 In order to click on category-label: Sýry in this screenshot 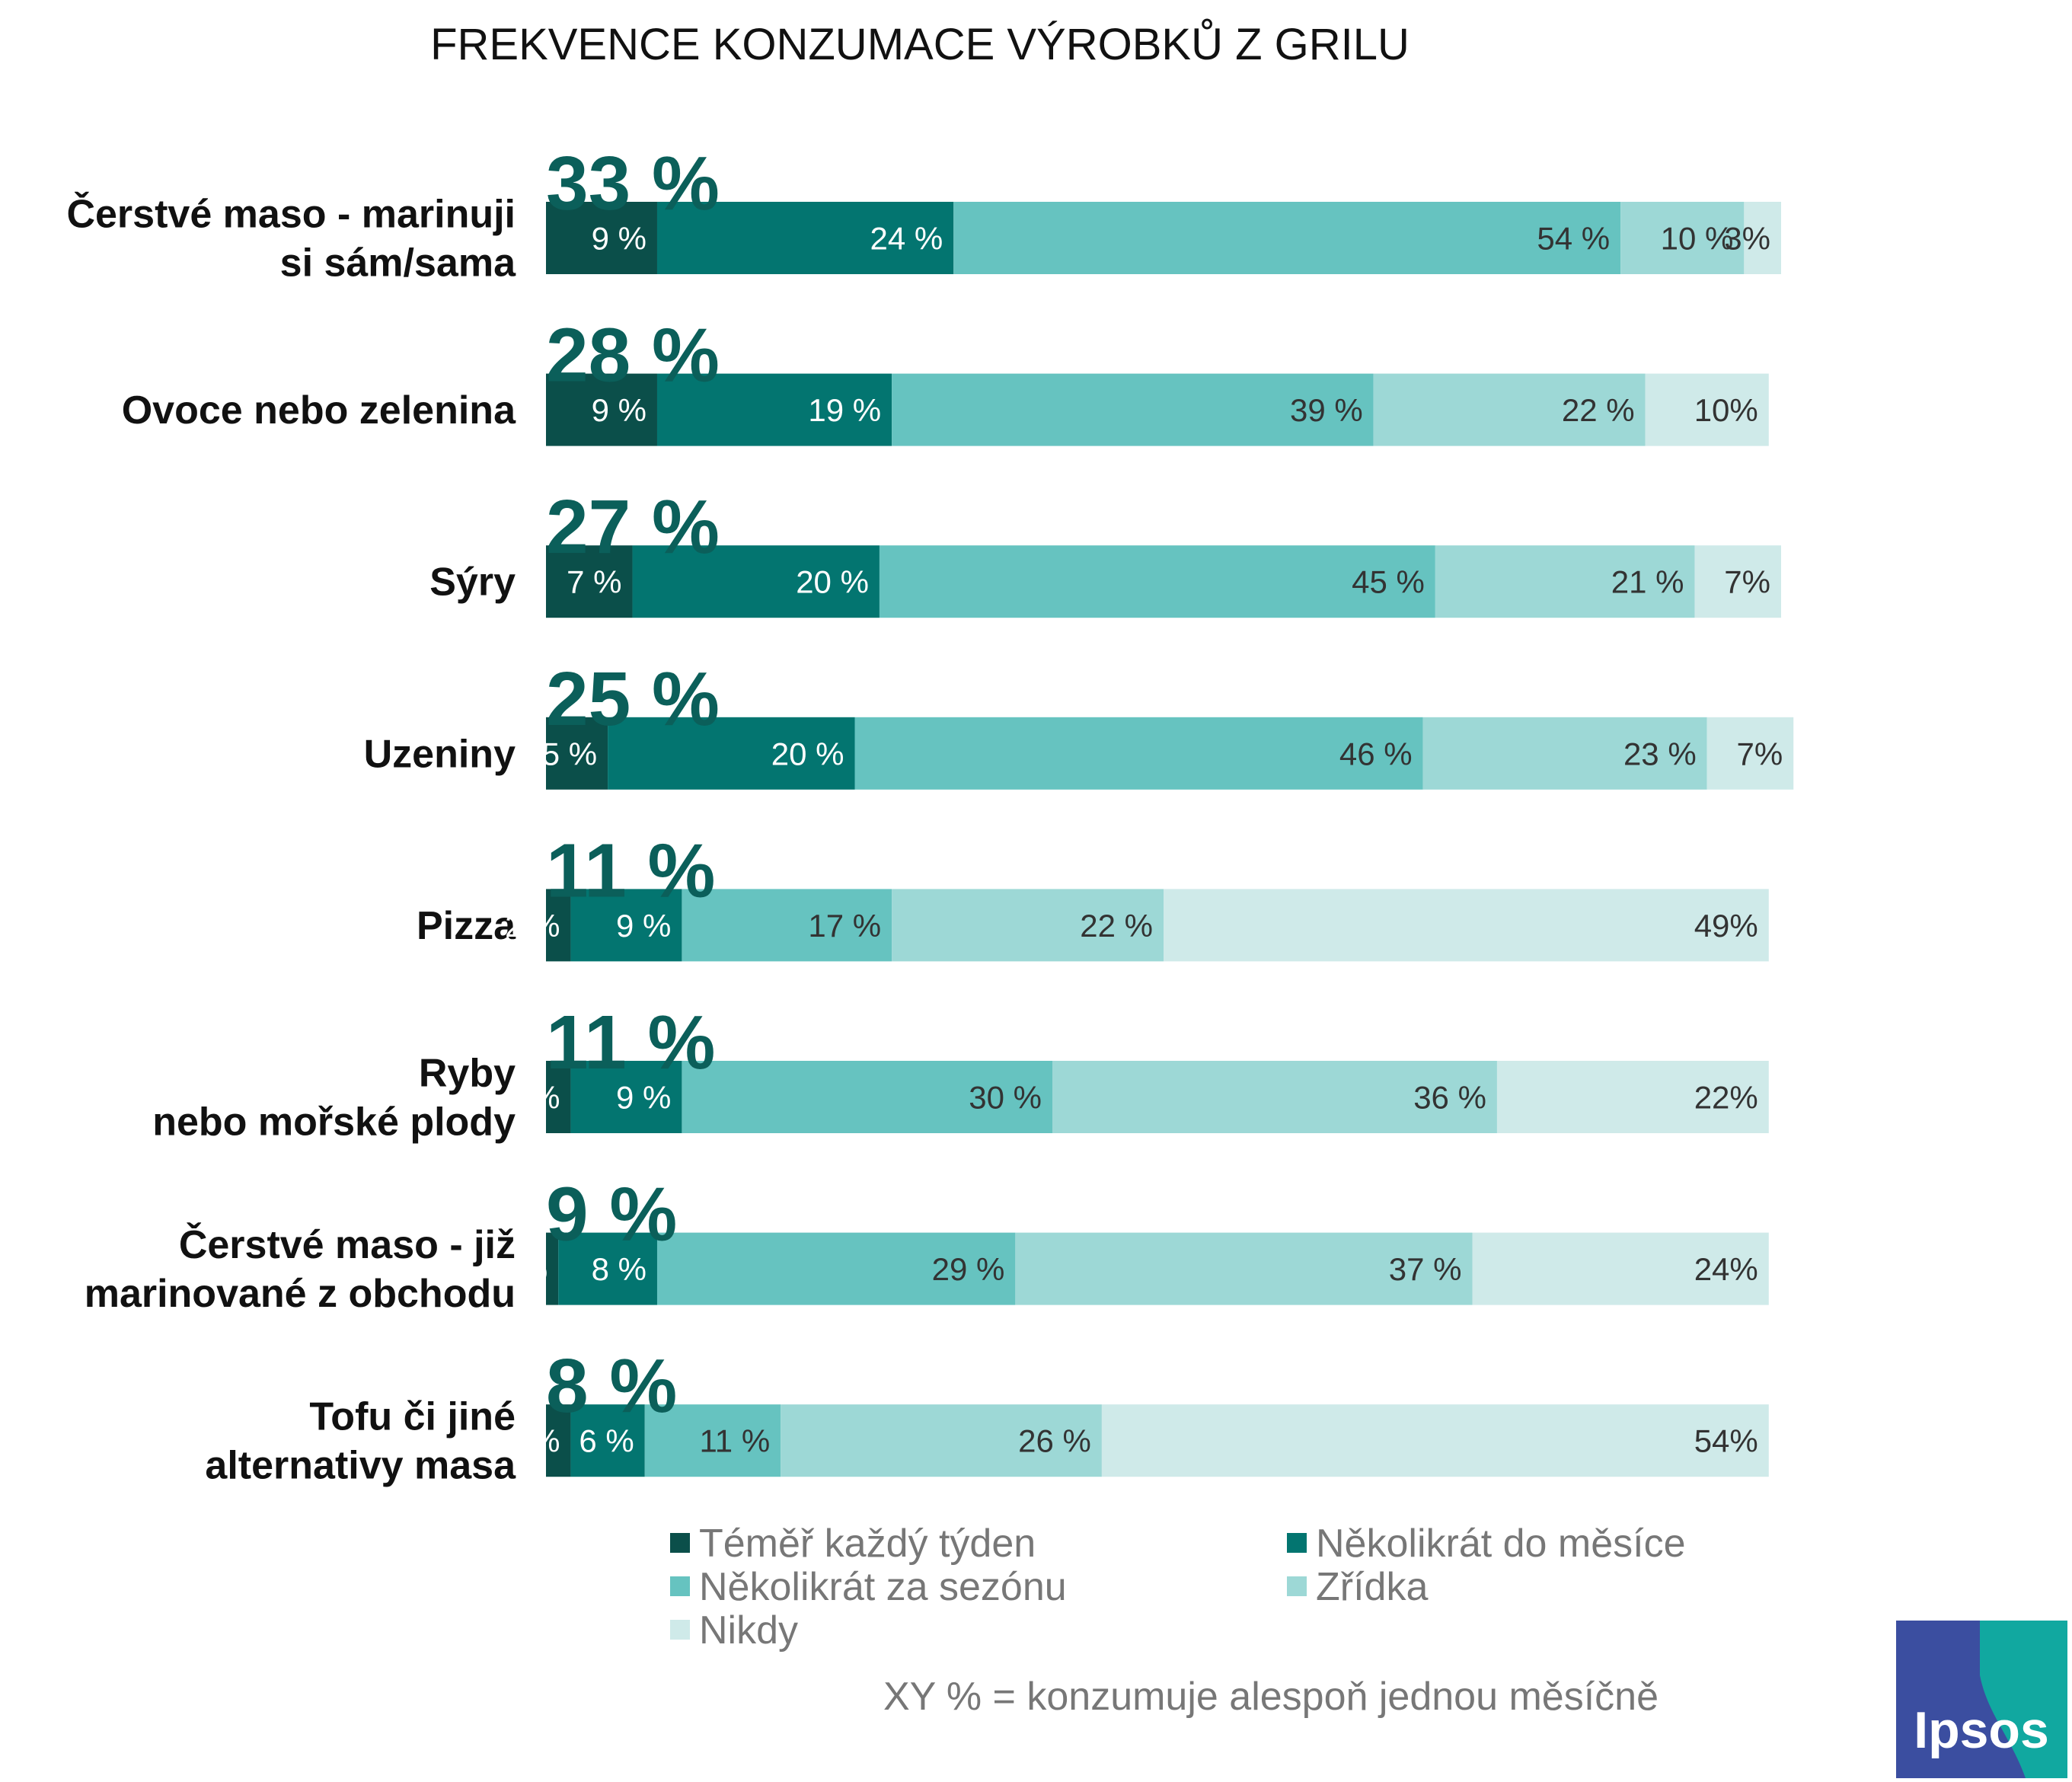, I will do `click(472, 582)`.